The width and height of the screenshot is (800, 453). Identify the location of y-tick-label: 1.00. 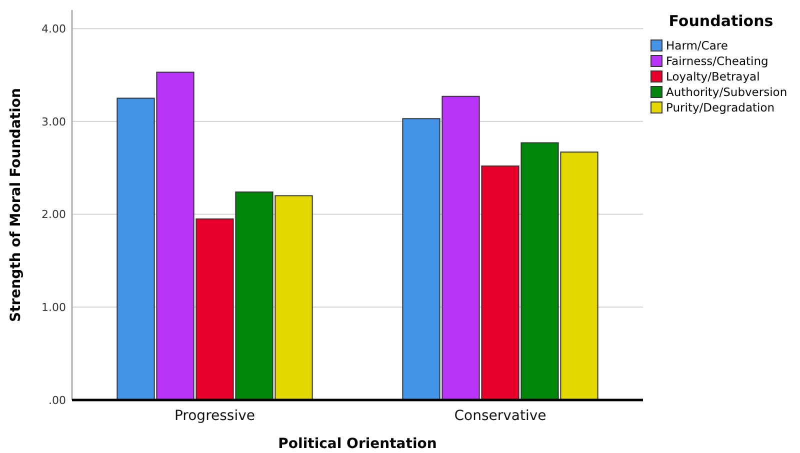
(54, 307).